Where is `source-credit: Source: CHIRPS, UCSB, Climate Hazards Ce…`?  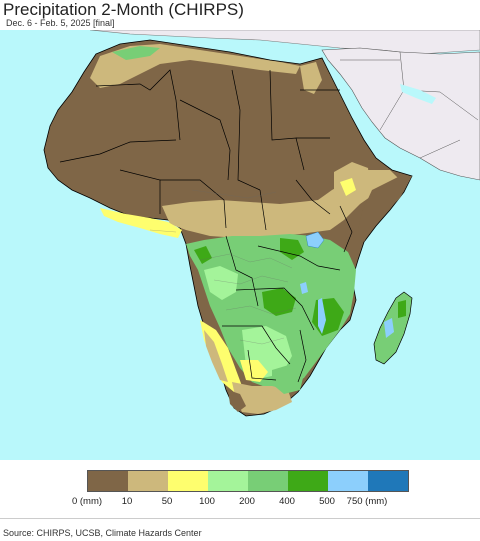 source-credit: Source: CHIRPS, UCSB, Climate Hazards Ce… is located at coordinates (102, 533).